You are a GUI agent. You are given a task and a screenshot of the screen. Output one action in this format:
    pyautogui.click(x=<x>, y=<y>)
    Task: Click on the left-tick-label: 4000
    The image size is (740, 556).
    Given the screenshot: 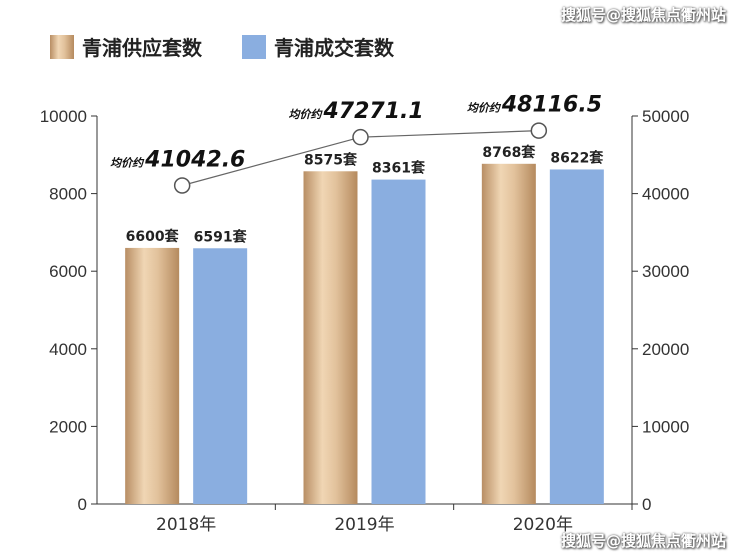 What is the action you would take?
    pyautogui.click(x=68, y=349)
    